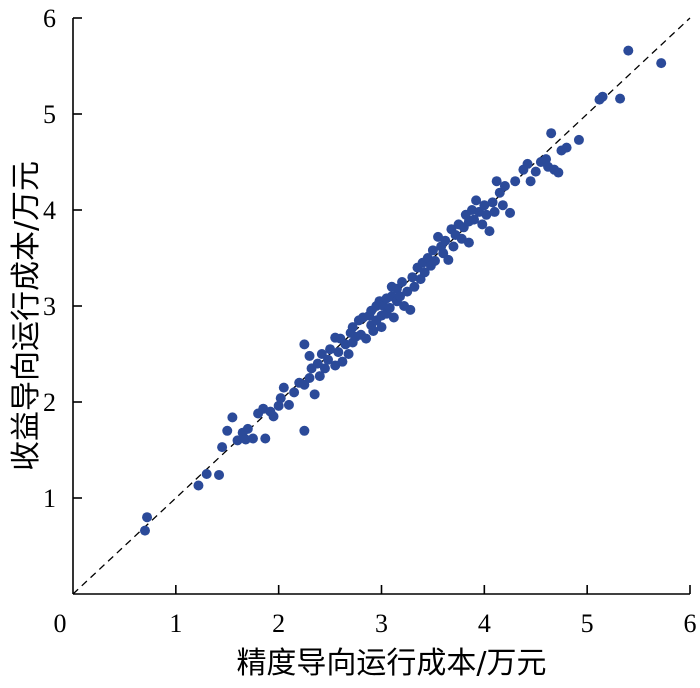 The width and height of the screenshot is (700, 688). Describe the element at coordinates (26, 316) in the screenshot. I see `y-axis-title: 收益导向运行成本/万元` at that location.